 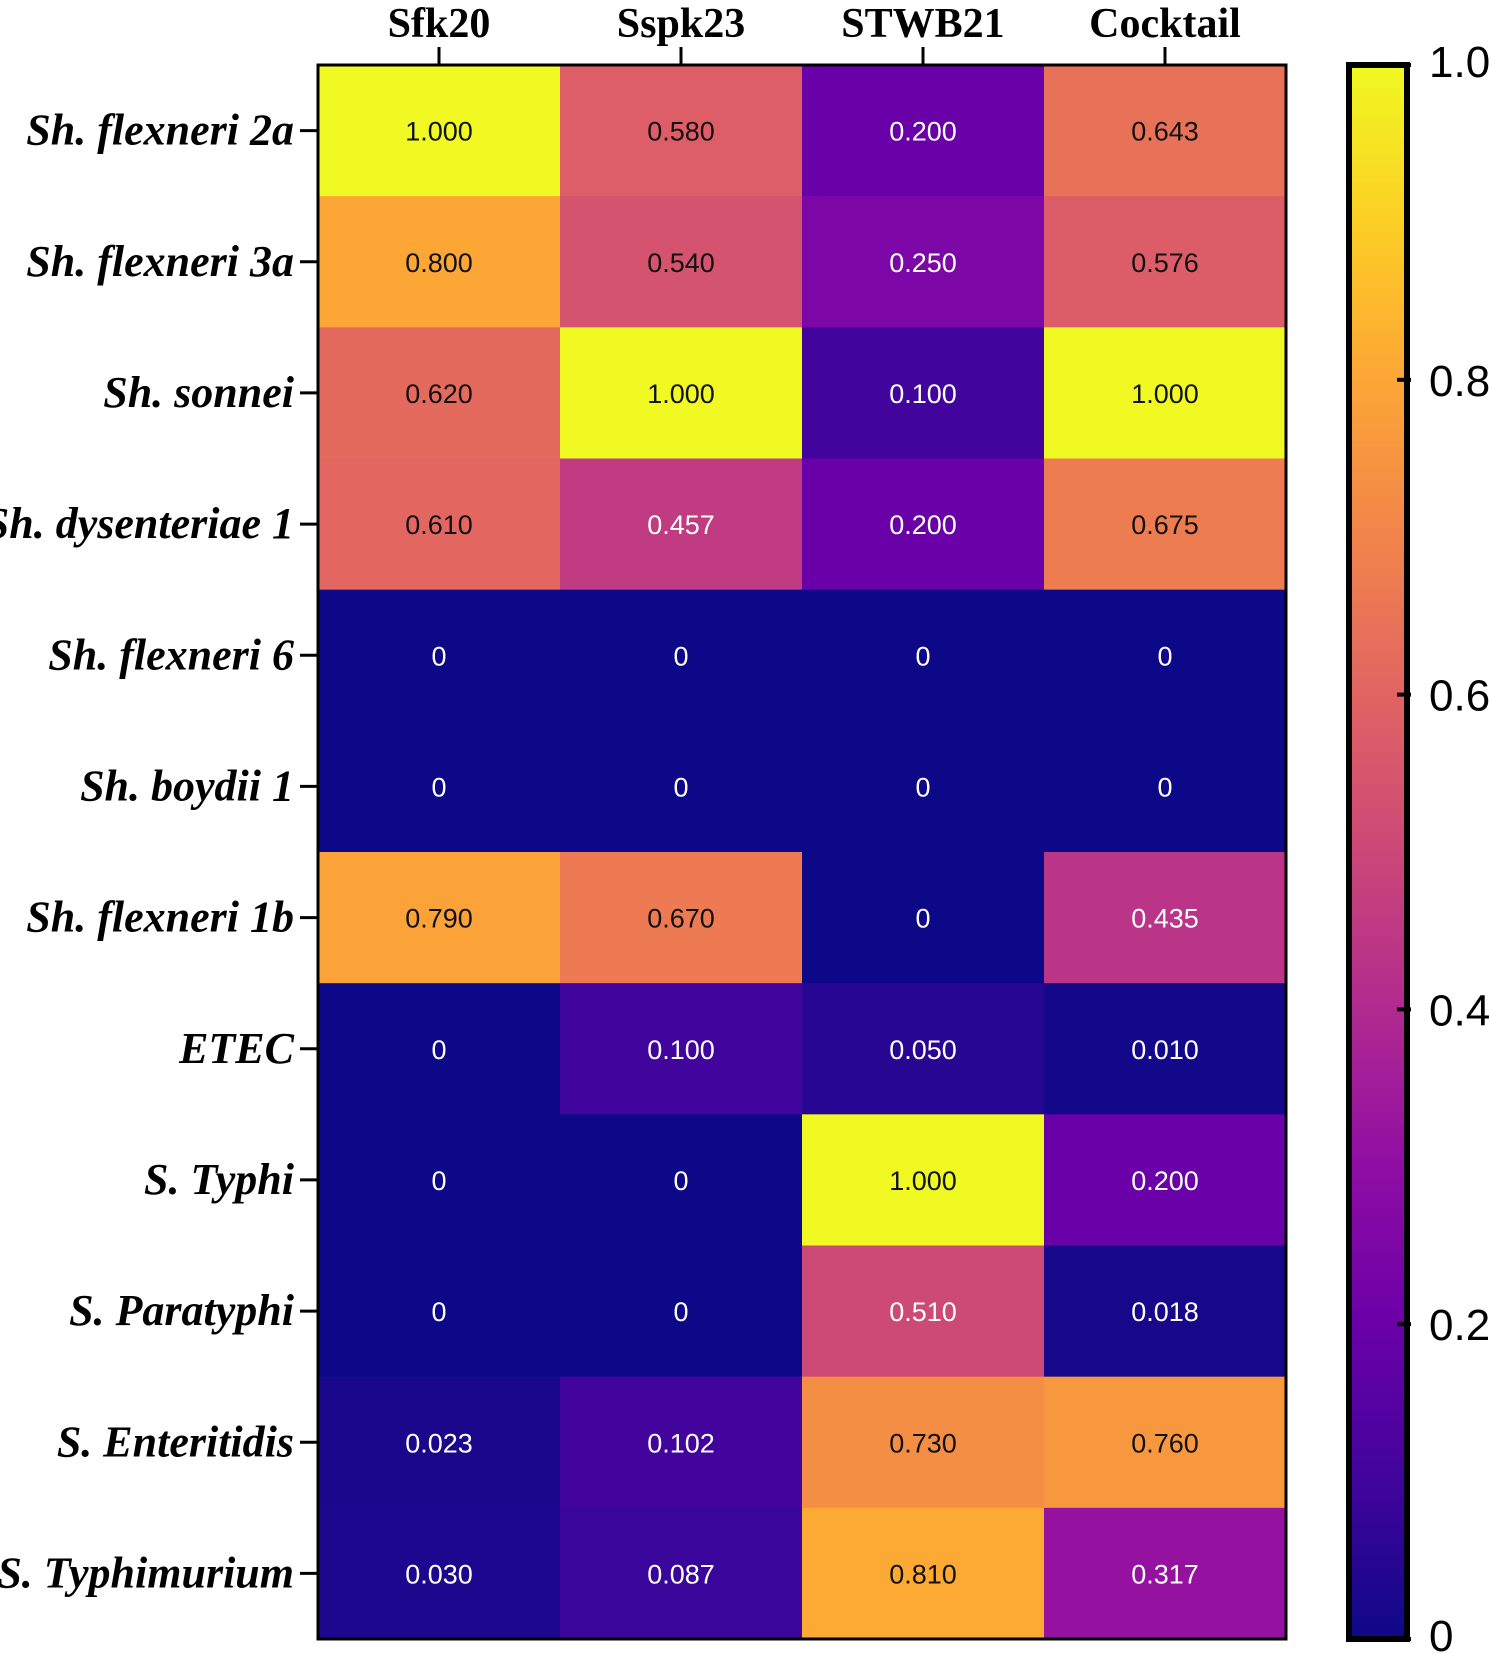 I want to click on cell-value-label: 0.730, so click(x=923, y=1443).